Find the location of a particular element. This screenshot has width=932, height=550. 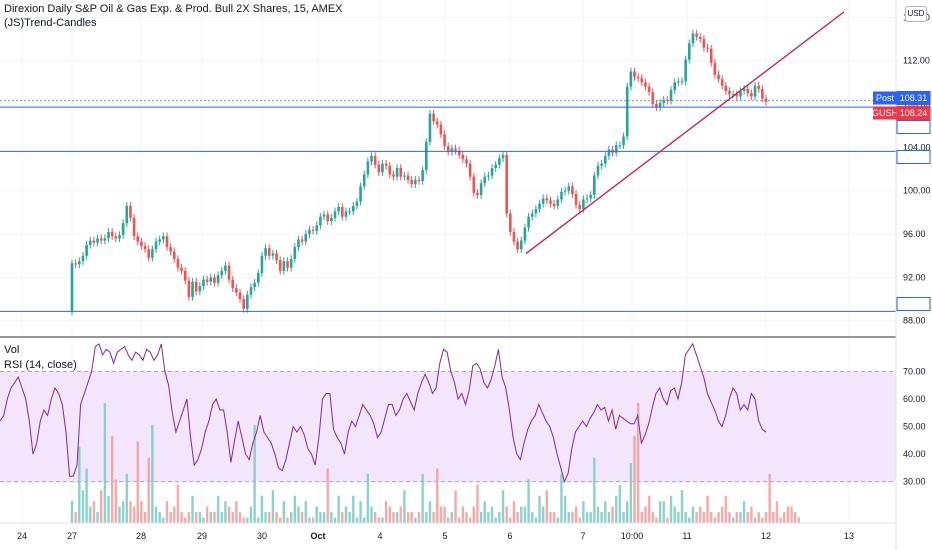

y-tick-label: 100.00 is located at coordinates (917, 191).